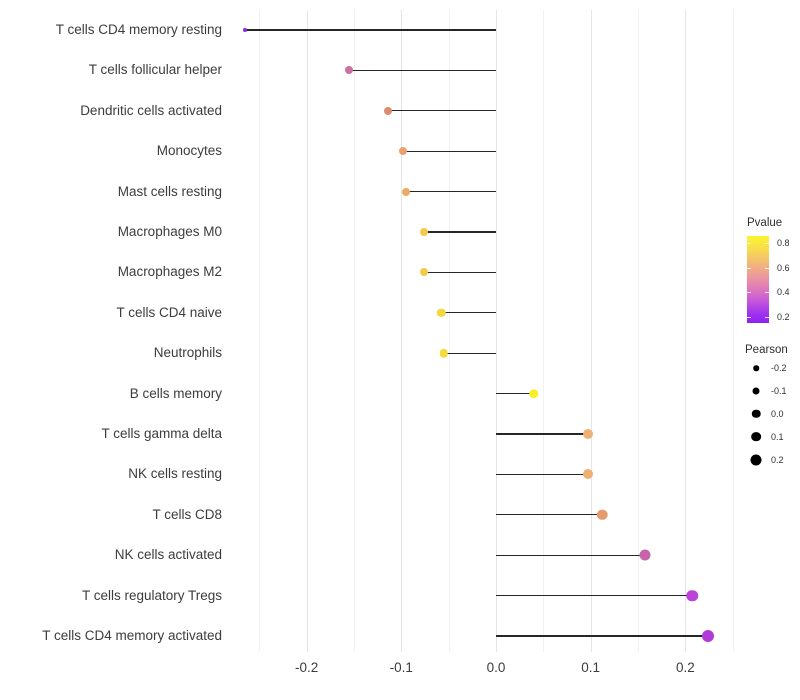  What do you see at coordinates (777, 459) in the screenshot?
I see `size-legend-label: 0.2` at bounding box center [777, 459].